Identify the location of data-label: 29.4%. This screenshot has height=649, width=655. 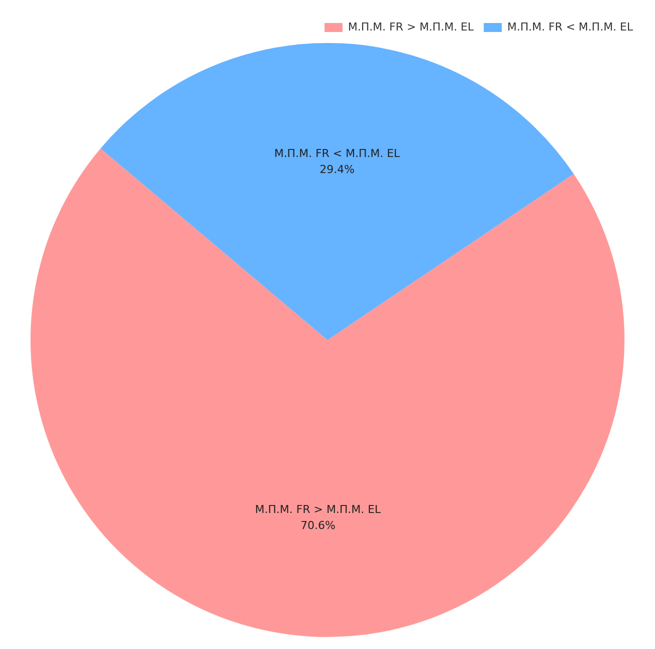
(337, 169).